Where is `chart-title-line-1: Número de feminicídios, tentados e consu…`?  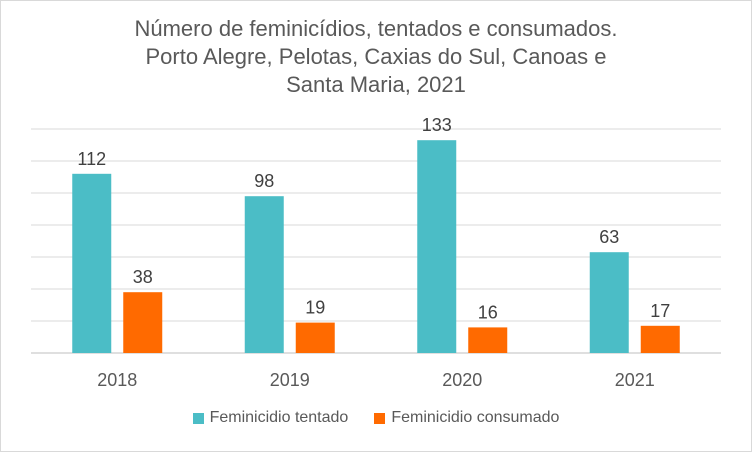 chart-title-line-1: Número de feminicídios, tentados e consu… is located at coordinates (376, 28).